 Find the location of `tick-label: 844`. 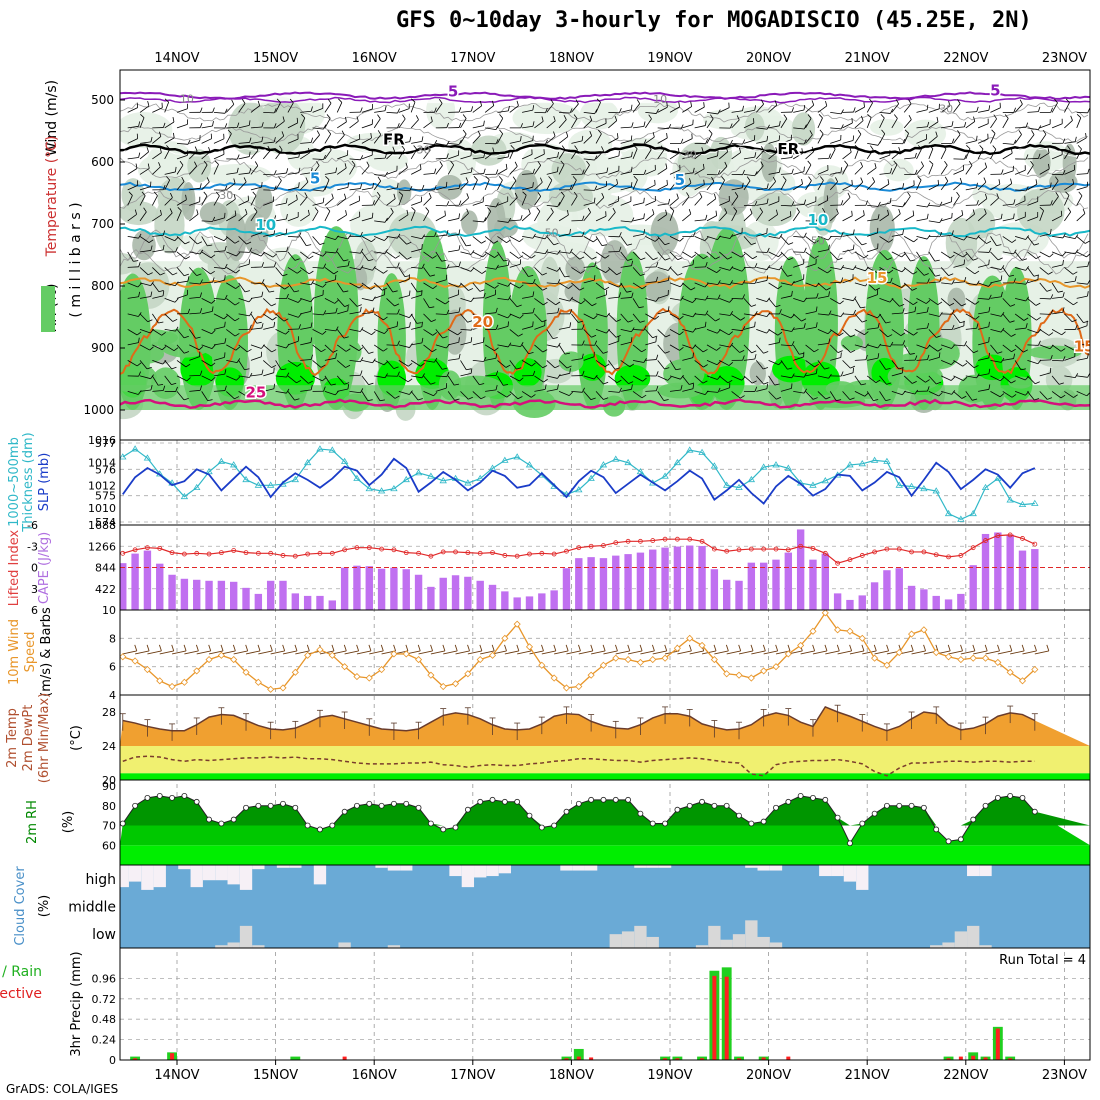

tick-label: 844 is located at coordinates (105, 568).